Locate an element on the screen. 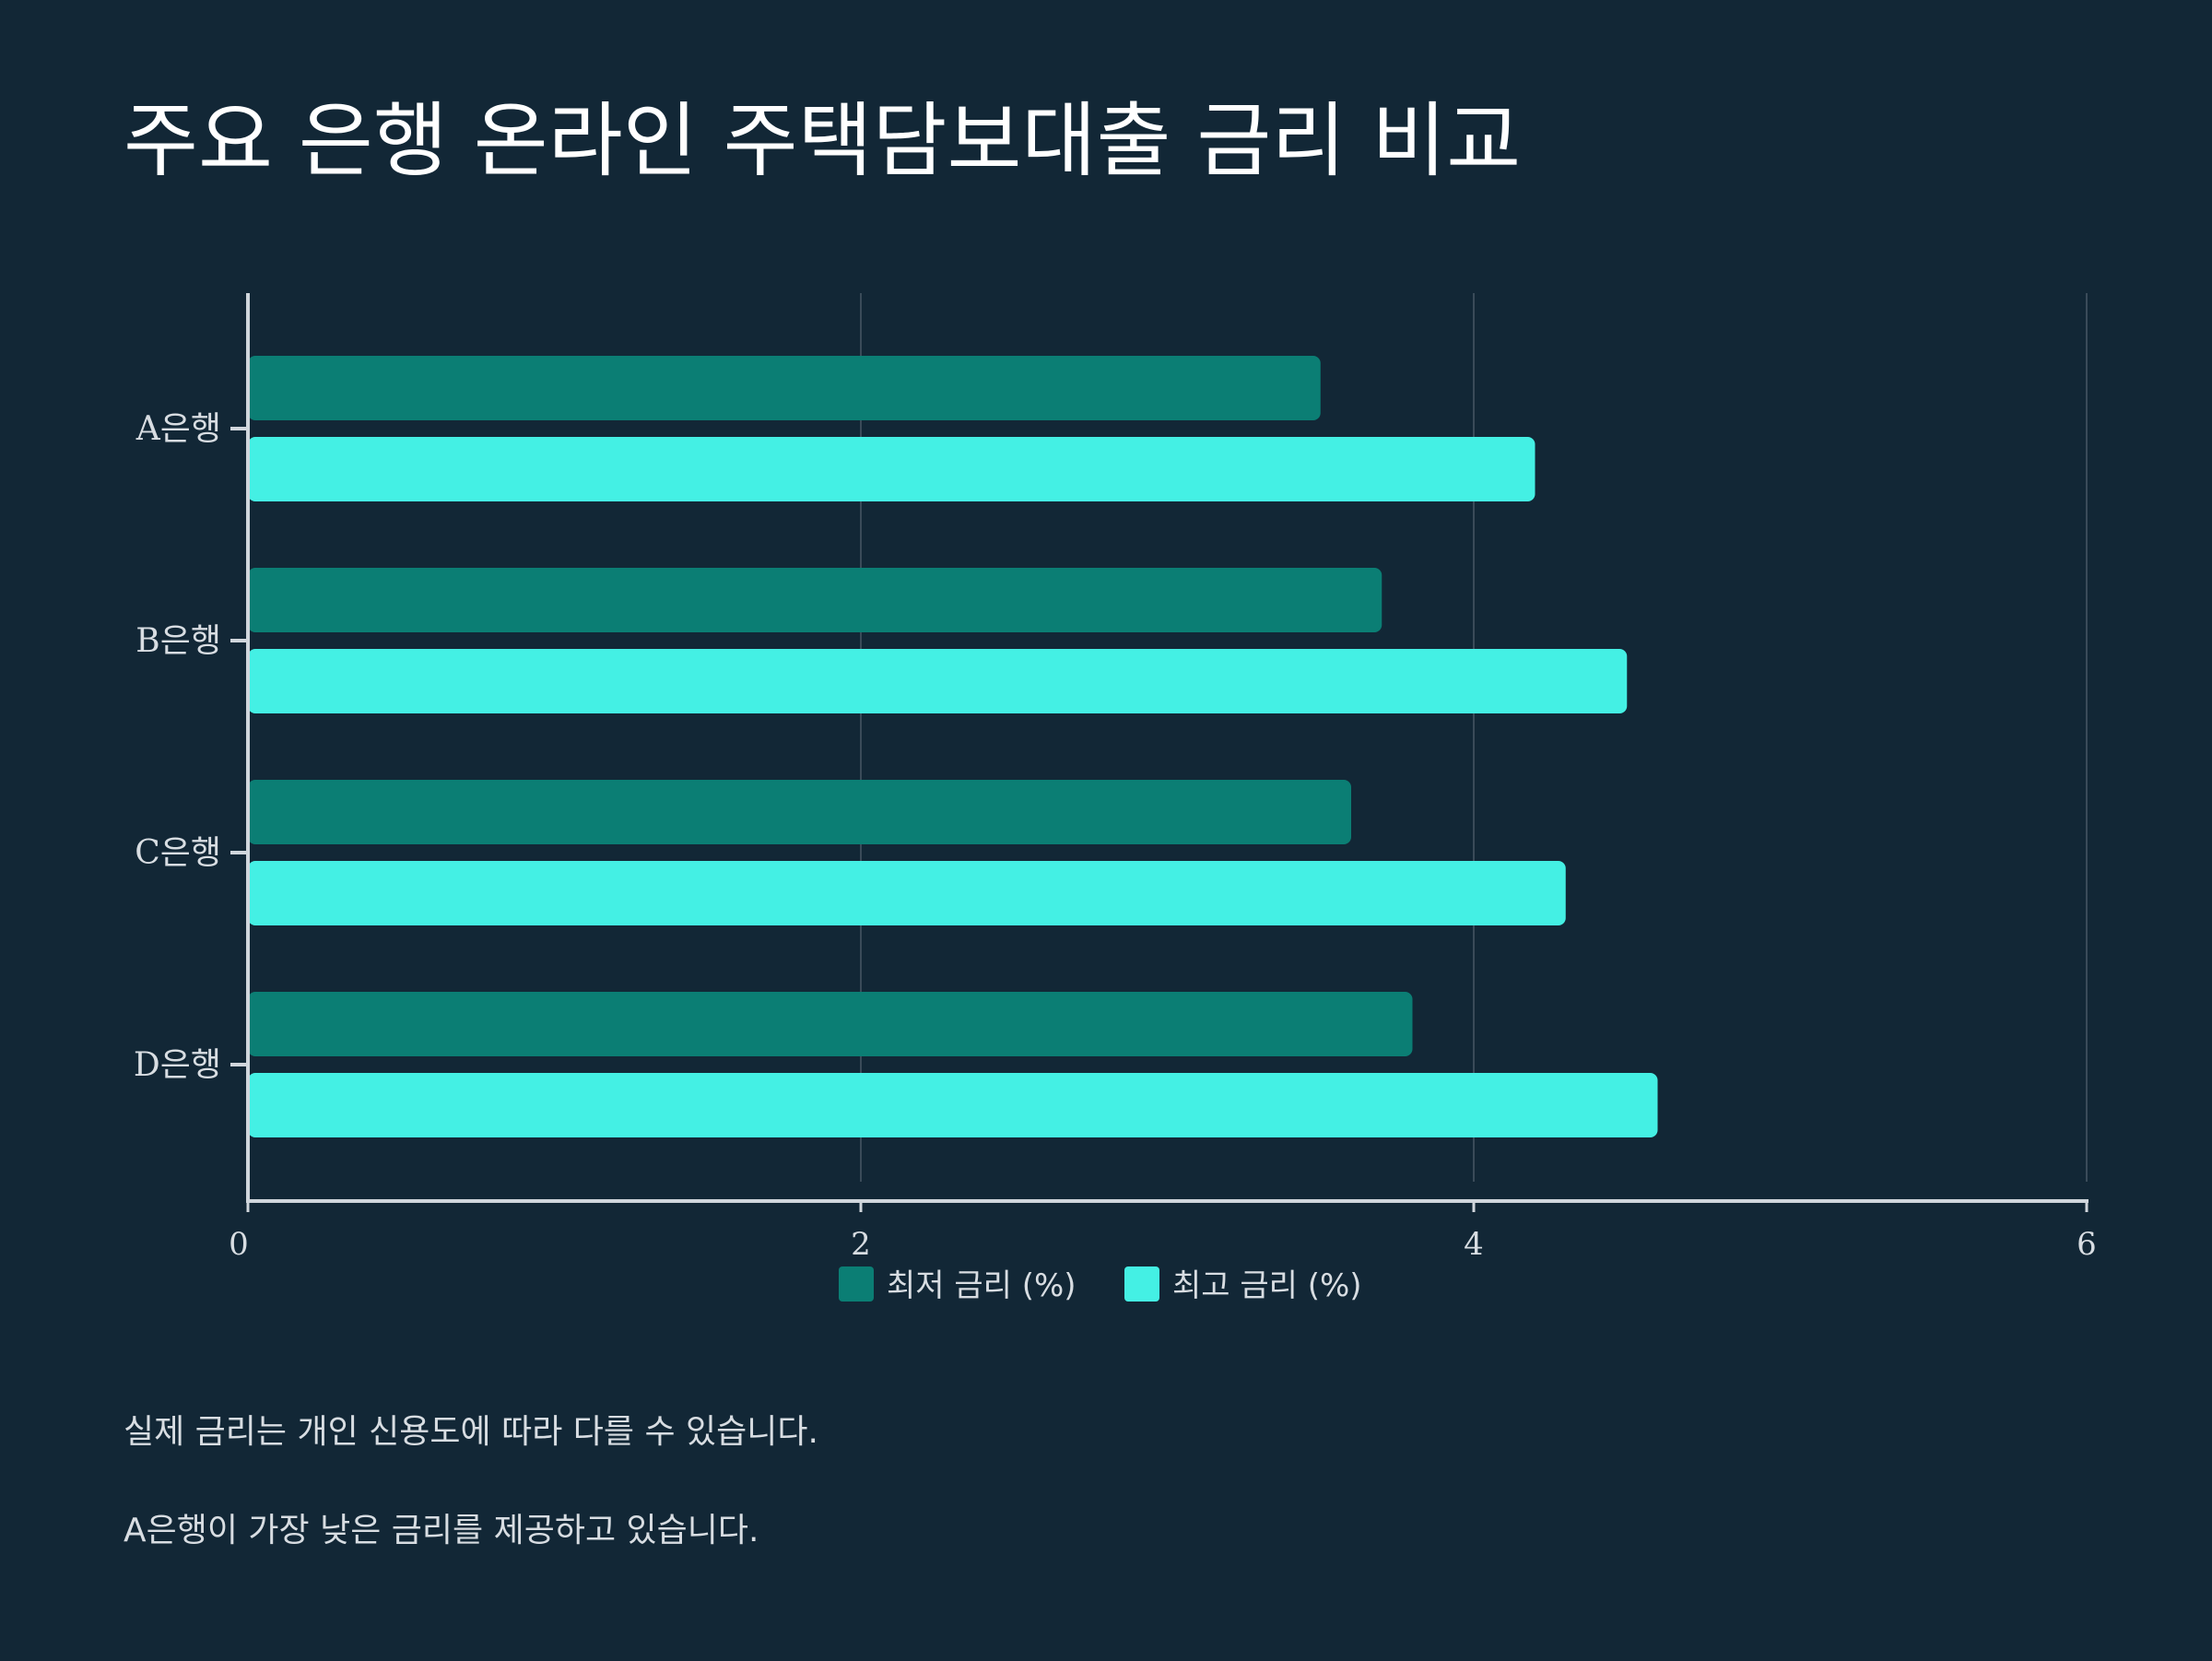  note-1: 실제 금리는 개인 신용도에 따라 다를 수 있습니다. is located at coordinates (471, 1432).